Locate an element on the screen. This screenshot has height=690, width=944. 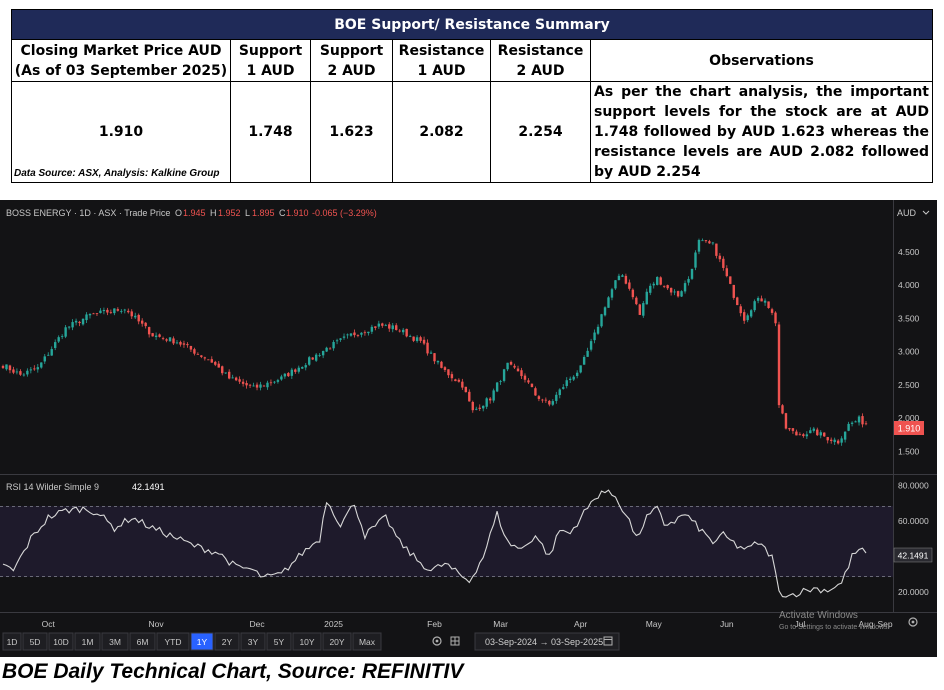
chevron-down-icon is located at coordinates (926, 212).